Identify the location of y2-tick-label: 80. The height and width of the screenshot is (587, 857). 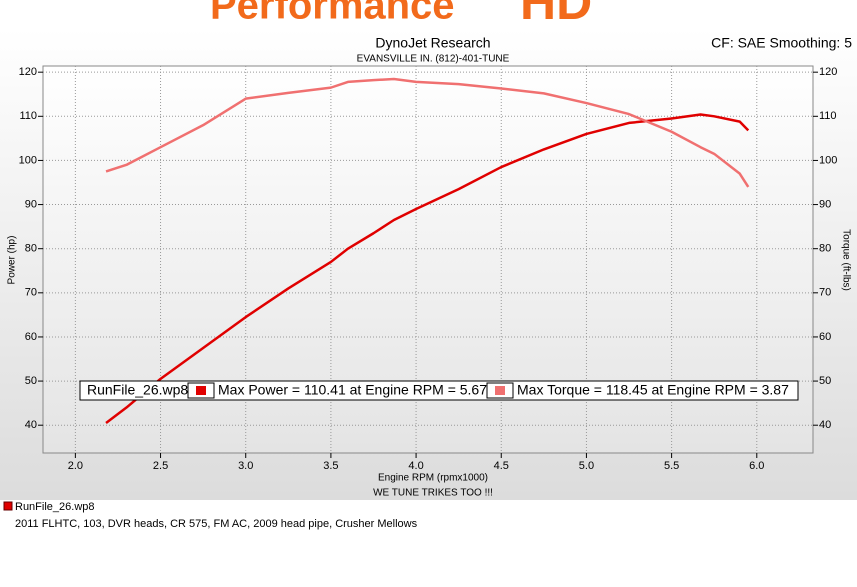
(825, 249).